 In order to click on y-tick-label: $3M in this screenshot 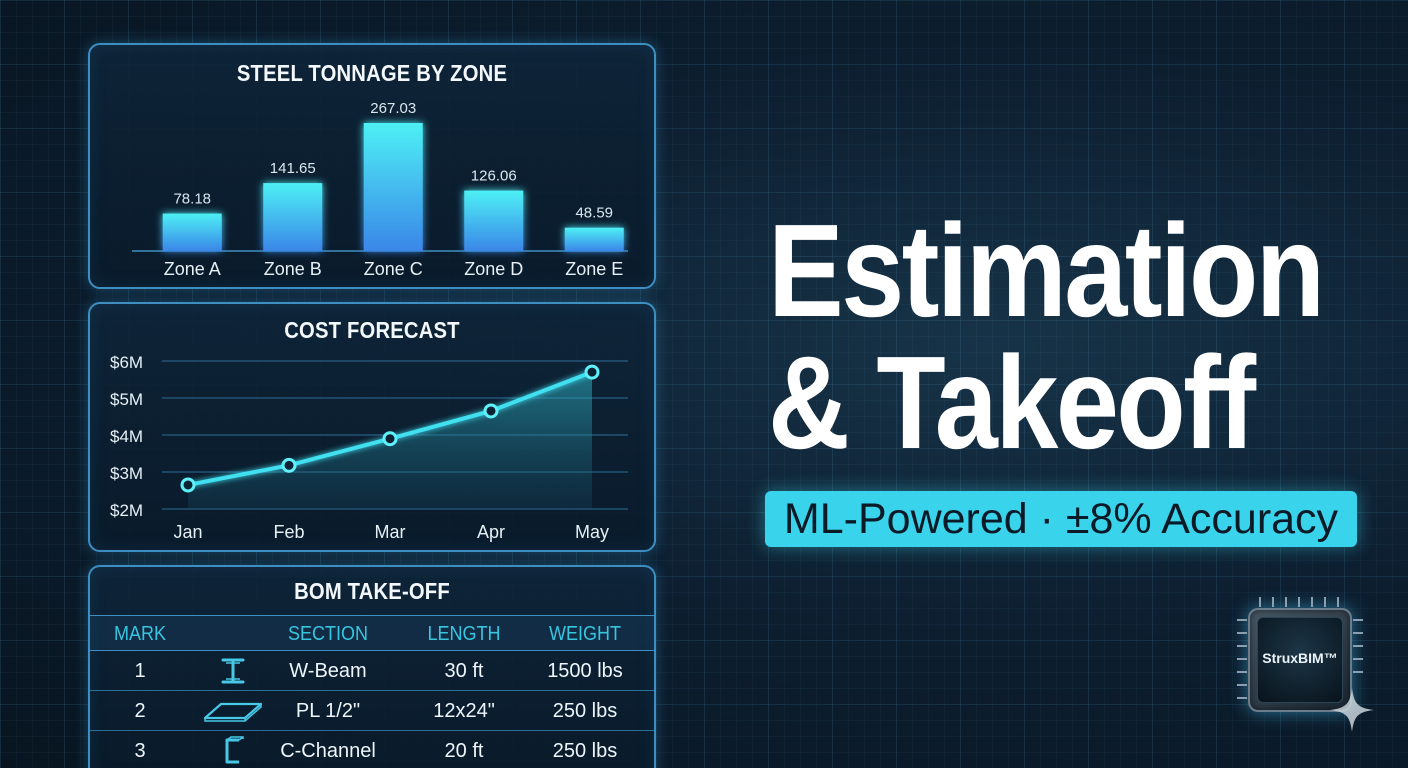, I will do `click(126, 473)`.